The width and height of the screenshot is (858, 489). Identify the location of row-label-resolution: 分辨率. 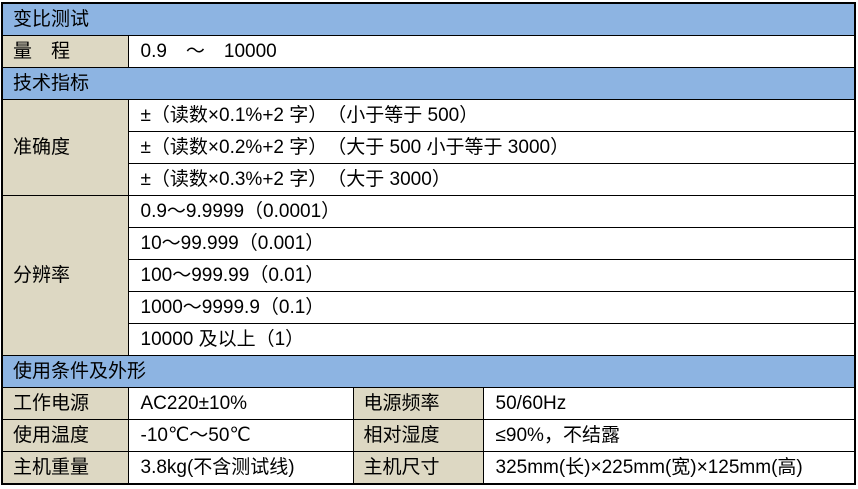
(65, 275).